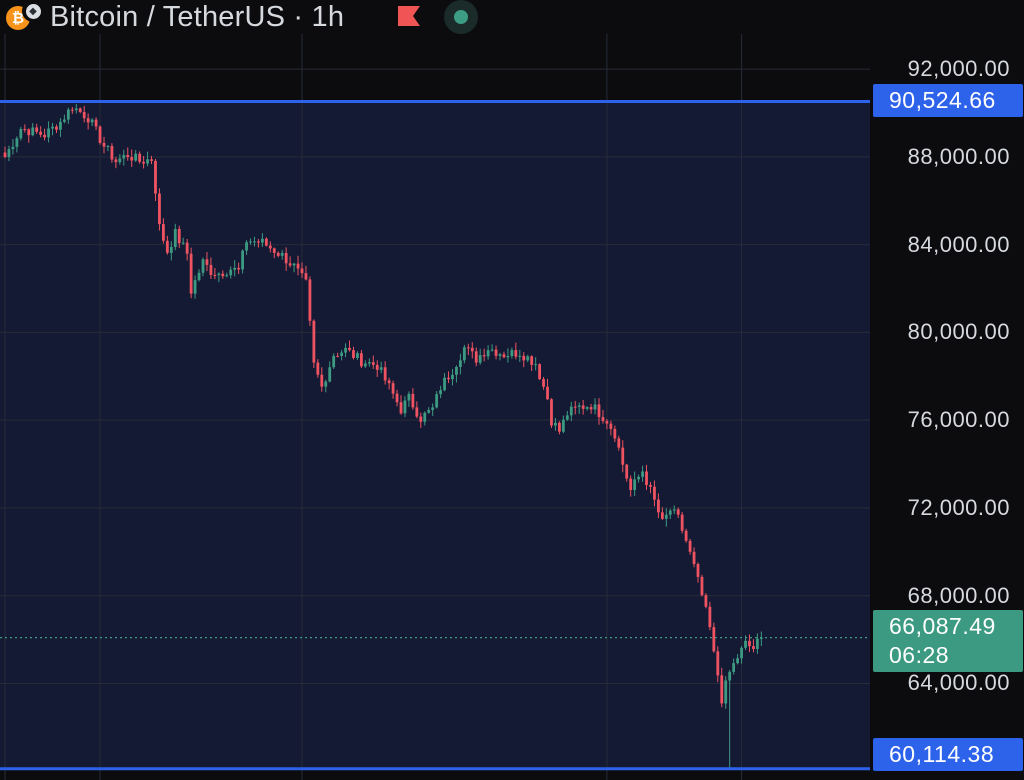 Image resolution: width=1024 pixels, height=780 pixels. I want to click on last-price-tag: 66,087.49 06:28, so click(948, 641).